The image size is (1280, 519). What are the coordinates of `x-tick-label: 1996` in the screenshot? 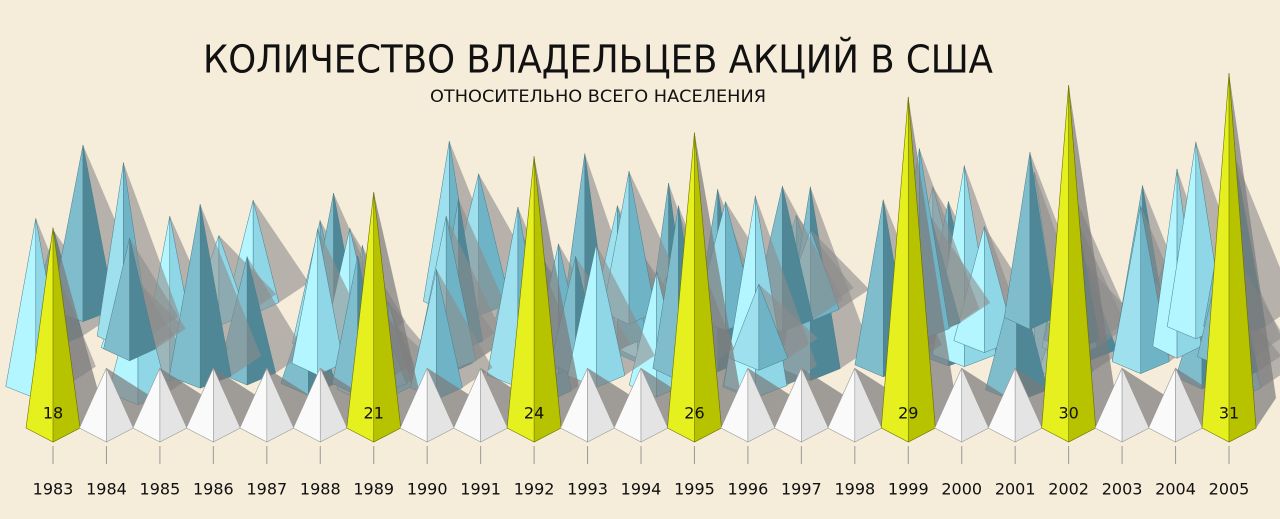 It's located at (748, 489).